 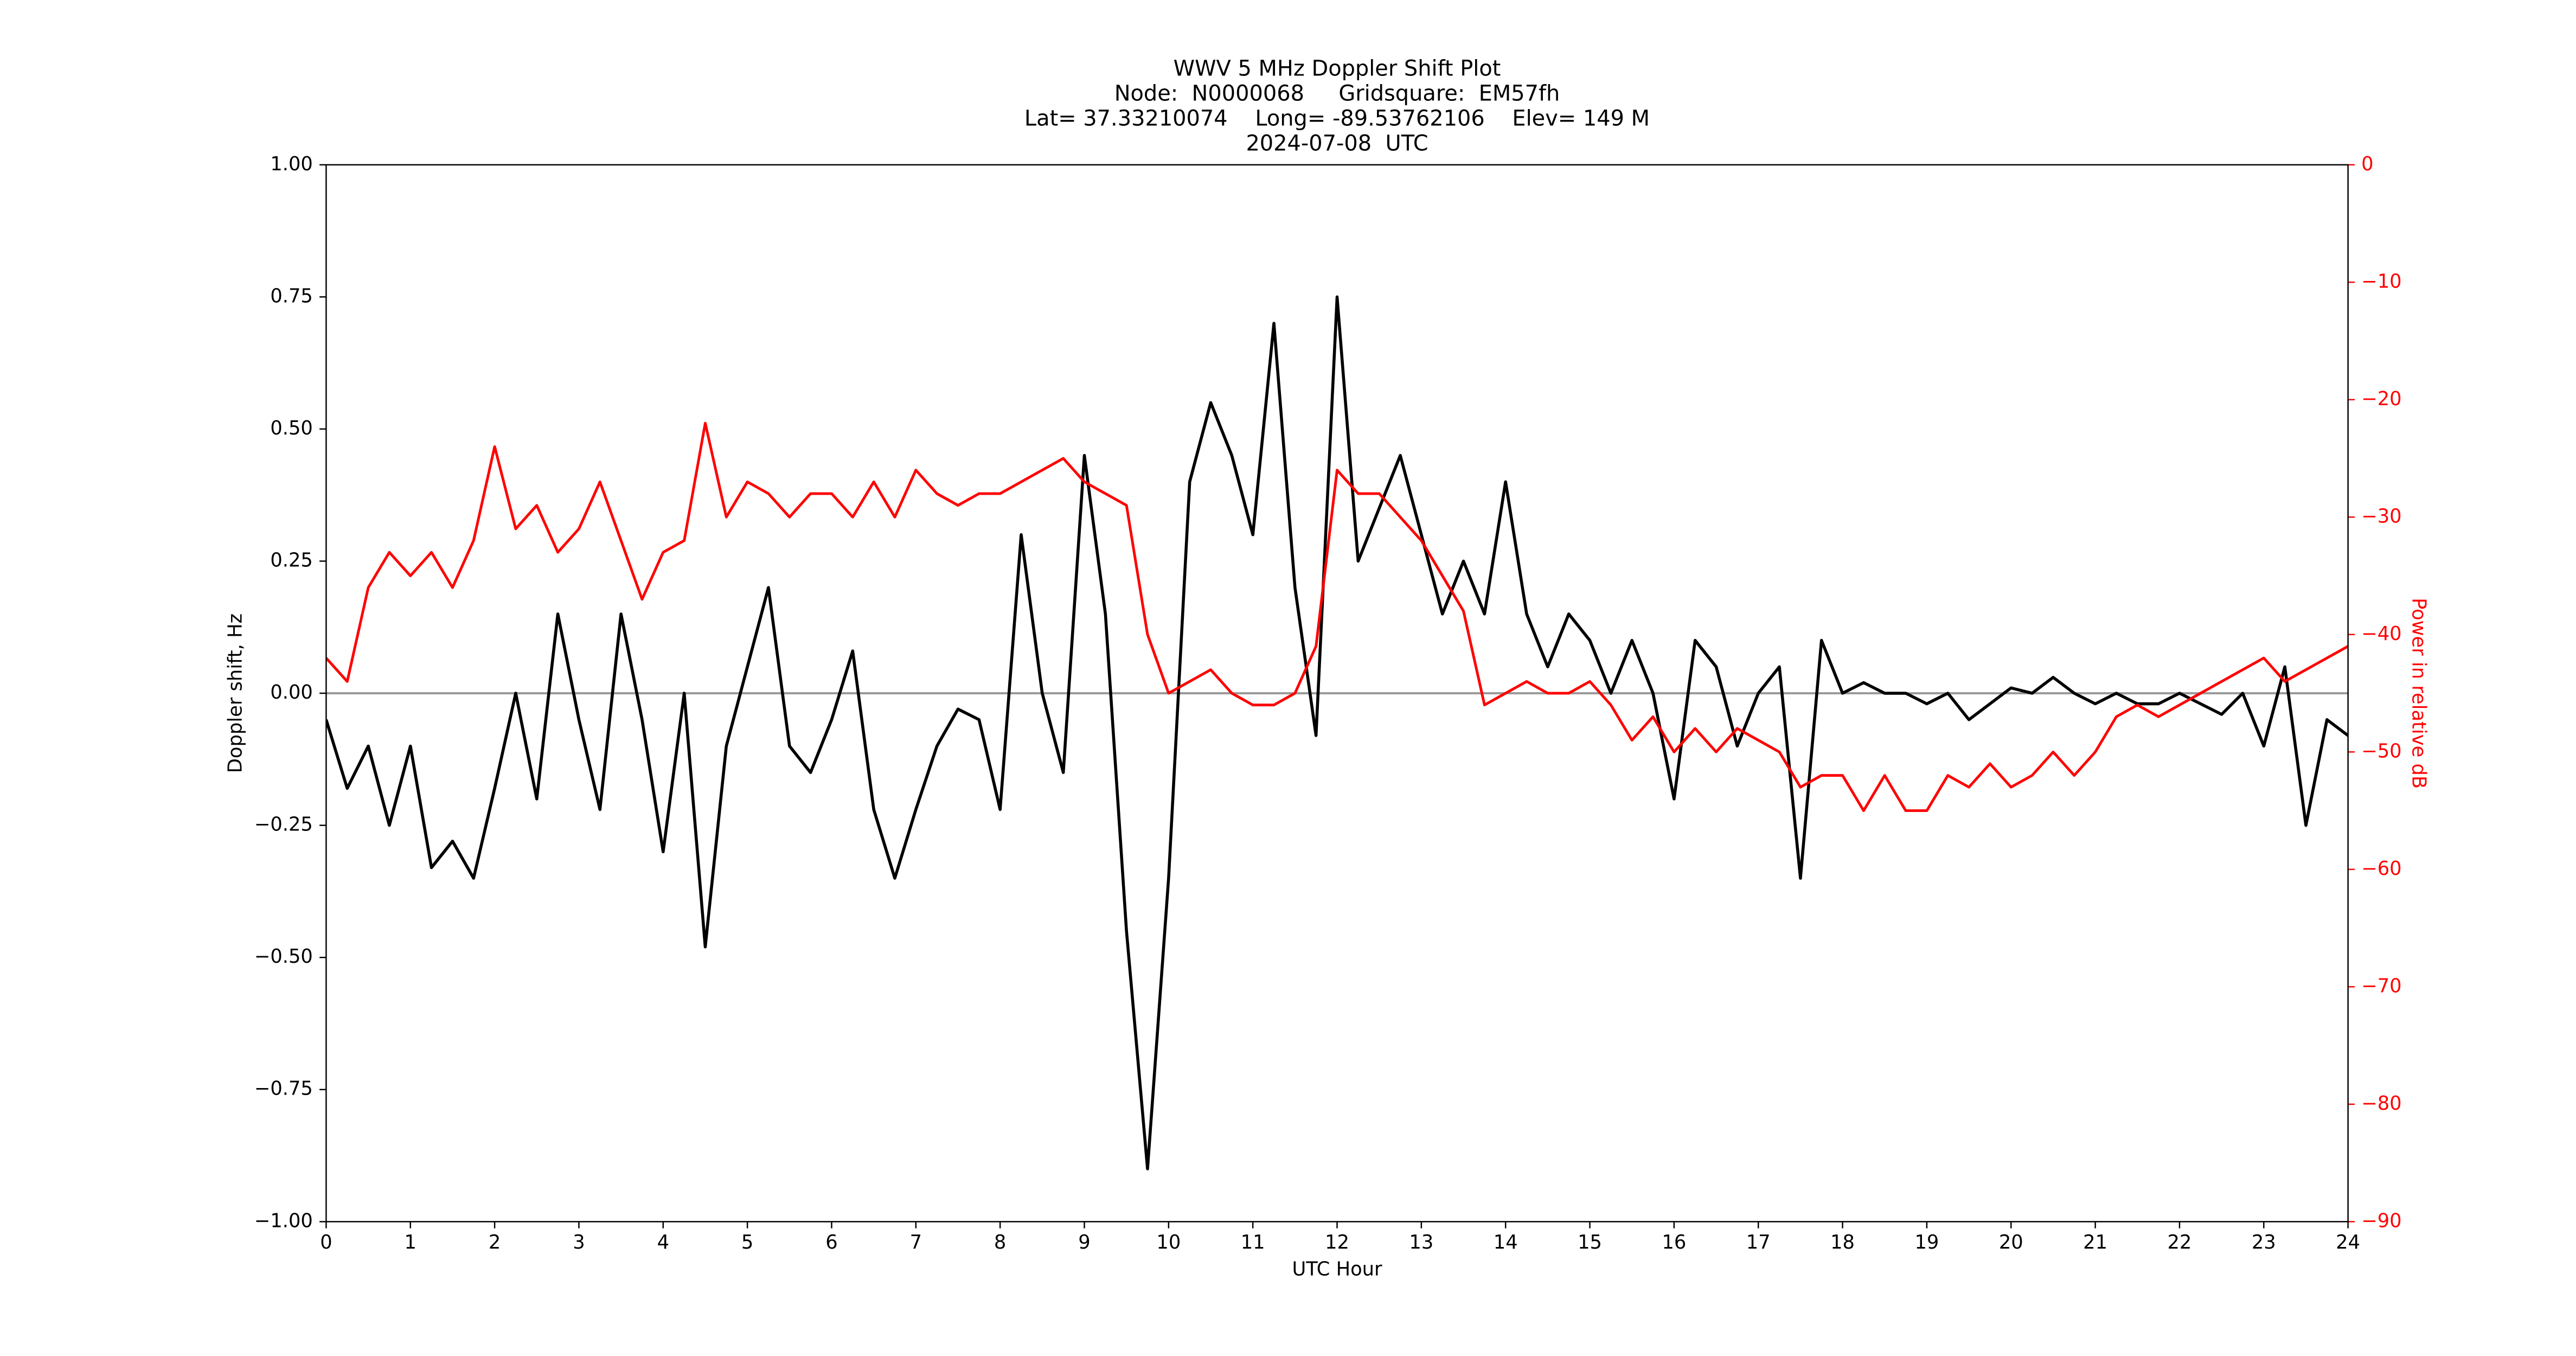 I want to click on y-tick-label: 0.25, so click(x=291, y=560).